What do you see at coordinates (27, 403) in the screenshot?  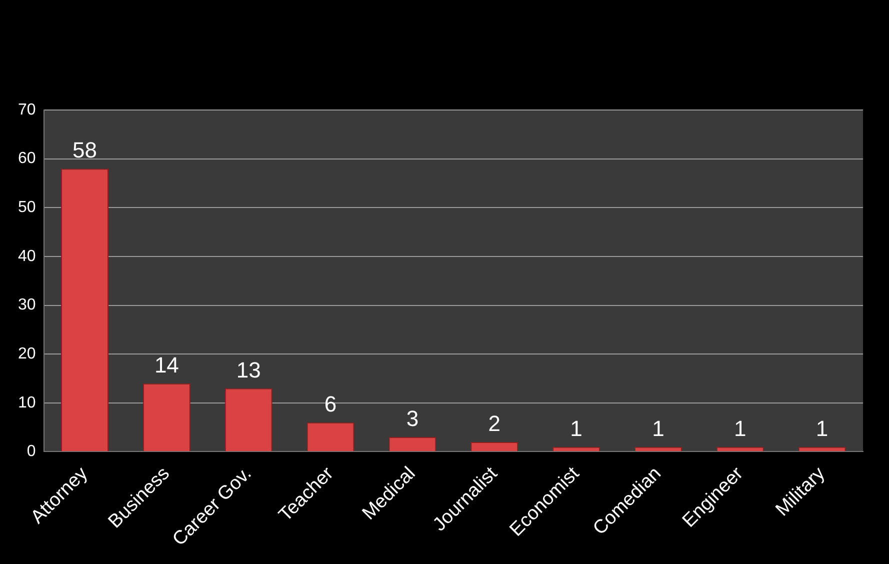 I see `y-tick-label: 10` at bounding box center [27, 403].